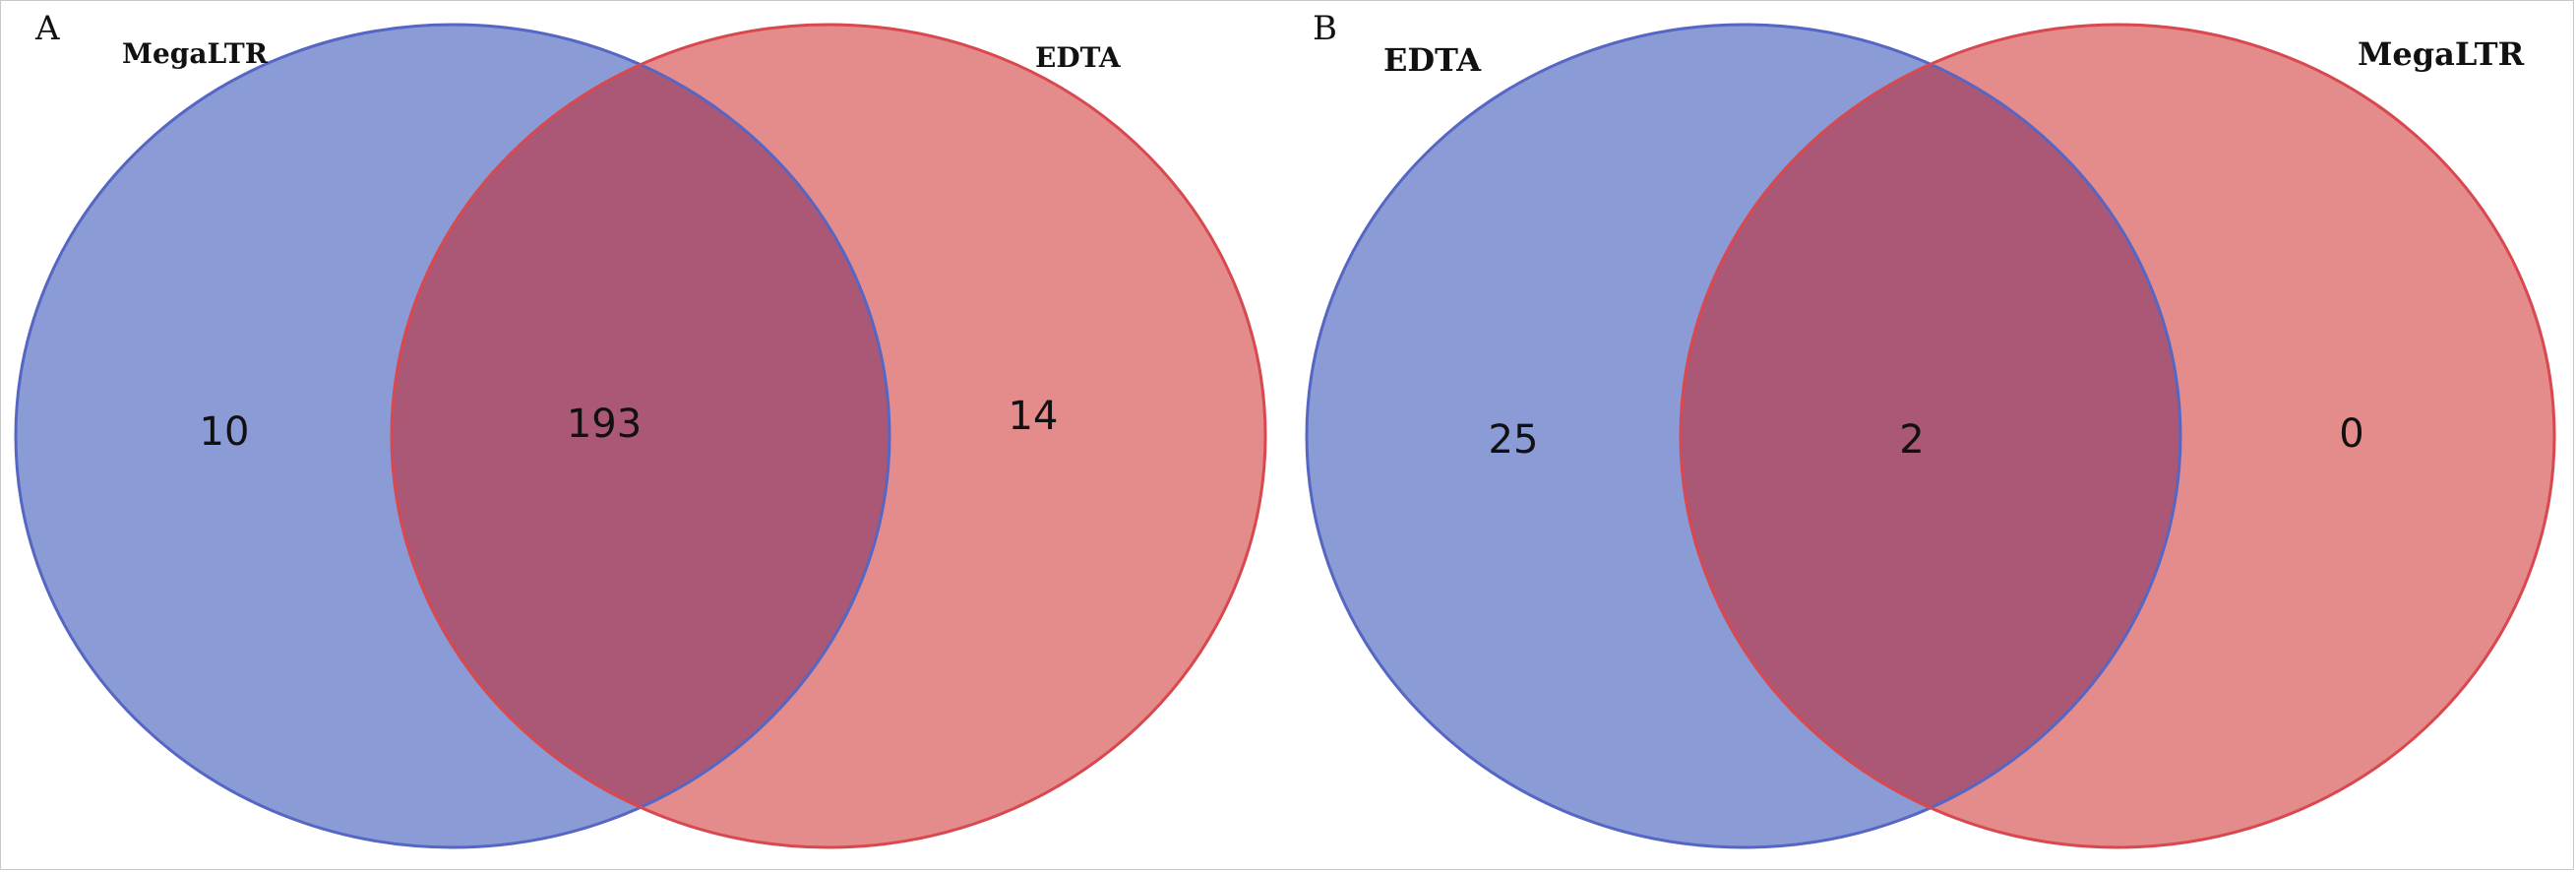  I want to click on set-label-right: MegaLTR, so click(2441, 54).